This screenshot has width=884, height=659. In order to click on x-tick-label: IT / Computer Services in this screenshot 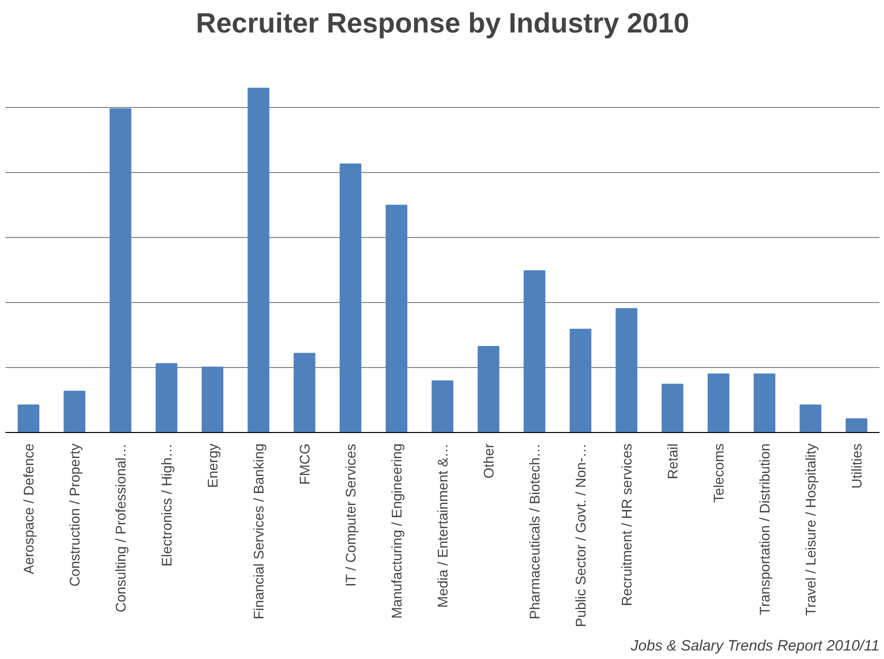, I will do `click(350, 515)`.